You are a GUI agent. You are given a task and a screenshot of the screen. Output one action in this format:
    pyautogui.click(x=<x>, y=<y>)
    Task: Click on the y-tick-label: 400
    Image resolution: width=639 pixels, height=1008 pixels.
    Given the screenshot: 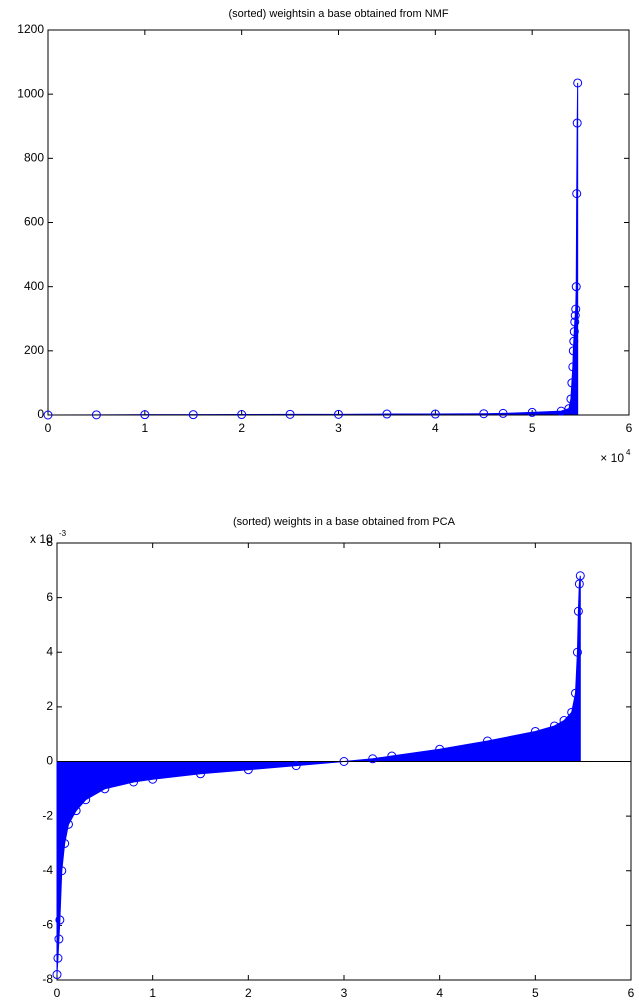 What is the action you would take?
    pyautogui.click(x=34, y=286)
    